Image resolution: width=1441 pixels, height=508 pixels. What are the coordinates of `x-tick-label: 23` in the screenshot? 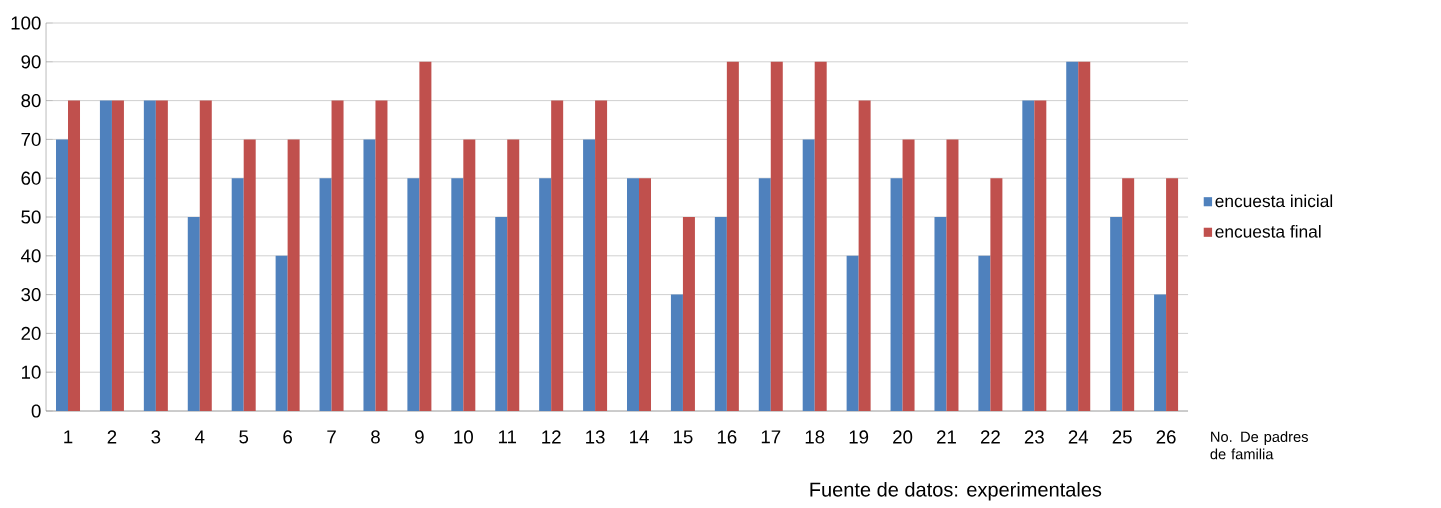 It's located at (1034, 437).